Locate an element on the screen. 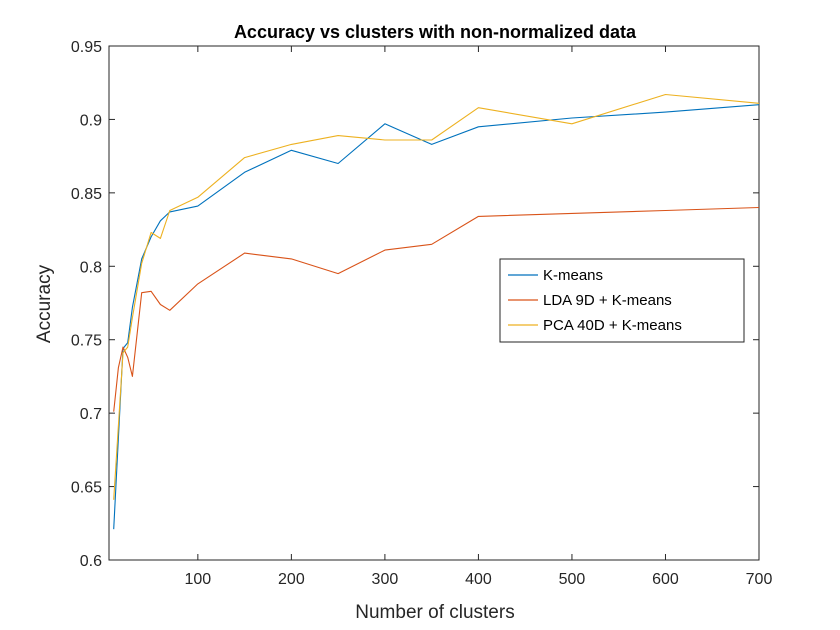 The image size is (840, 630). x-tick-label: 700 is located at coordinates (759, 579).